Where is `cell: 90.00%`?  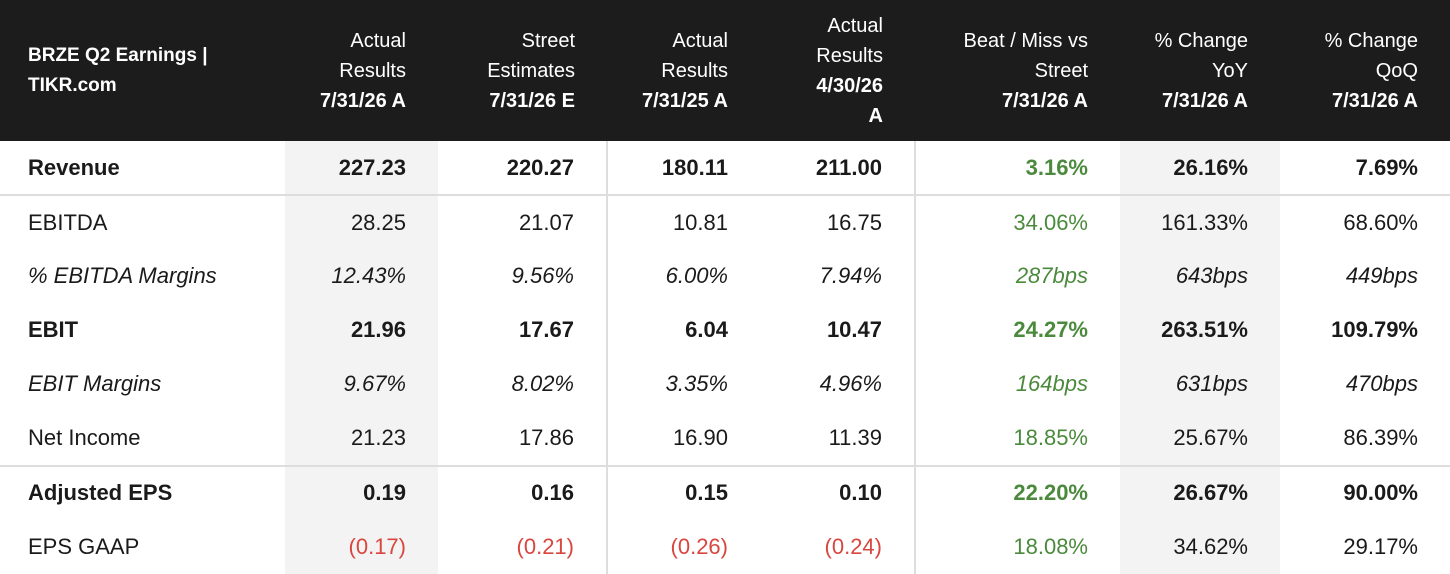 cell: 90.00% is located at coordinates (1380, 493).